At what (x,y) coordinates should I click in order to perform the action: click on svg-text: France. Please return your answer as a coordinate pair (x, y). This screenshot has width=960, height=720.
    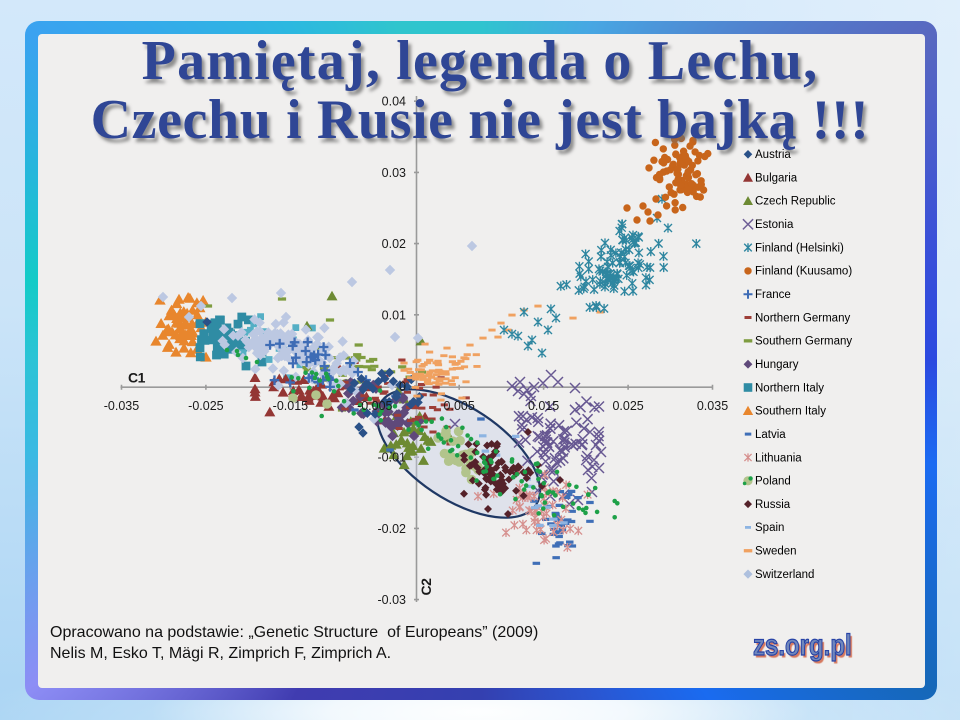
    Looking at the image, I should click on (773, 295).